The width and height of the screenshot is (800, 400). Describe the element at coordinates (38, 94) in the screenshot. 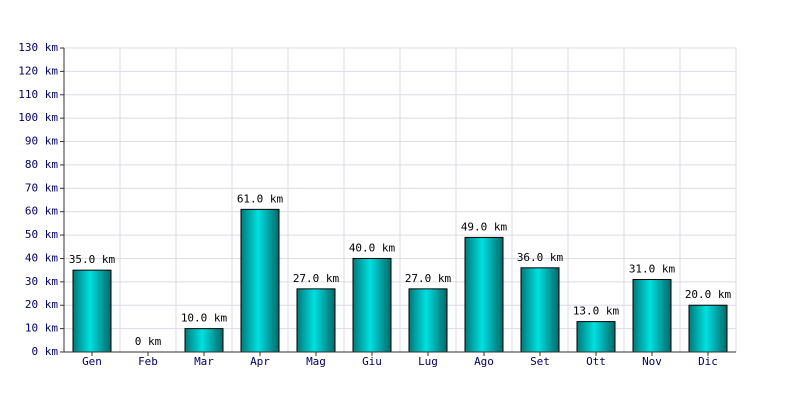

I see `y-tick-label: 110 km` at that location.